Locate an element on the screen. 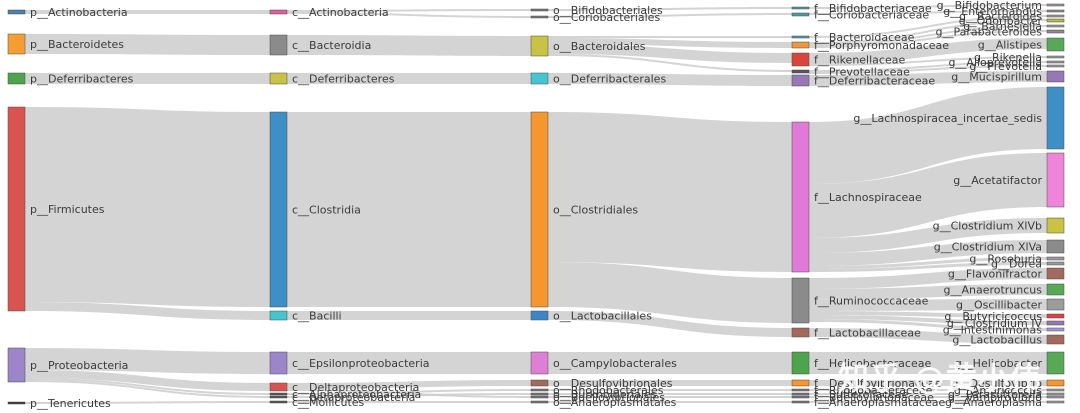  sankey-node-c_betaproteobacteria is located at coordinates (278, 397).